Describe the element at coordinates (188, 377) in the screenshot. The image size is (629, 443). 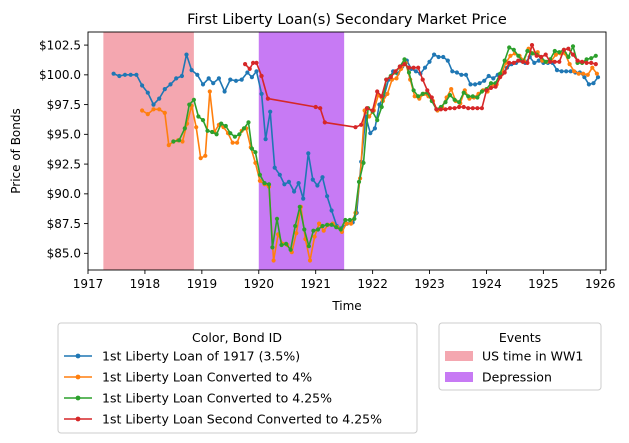
I see `series-legend-item: 1st Liberty Loan Converted to 4%` at that location.